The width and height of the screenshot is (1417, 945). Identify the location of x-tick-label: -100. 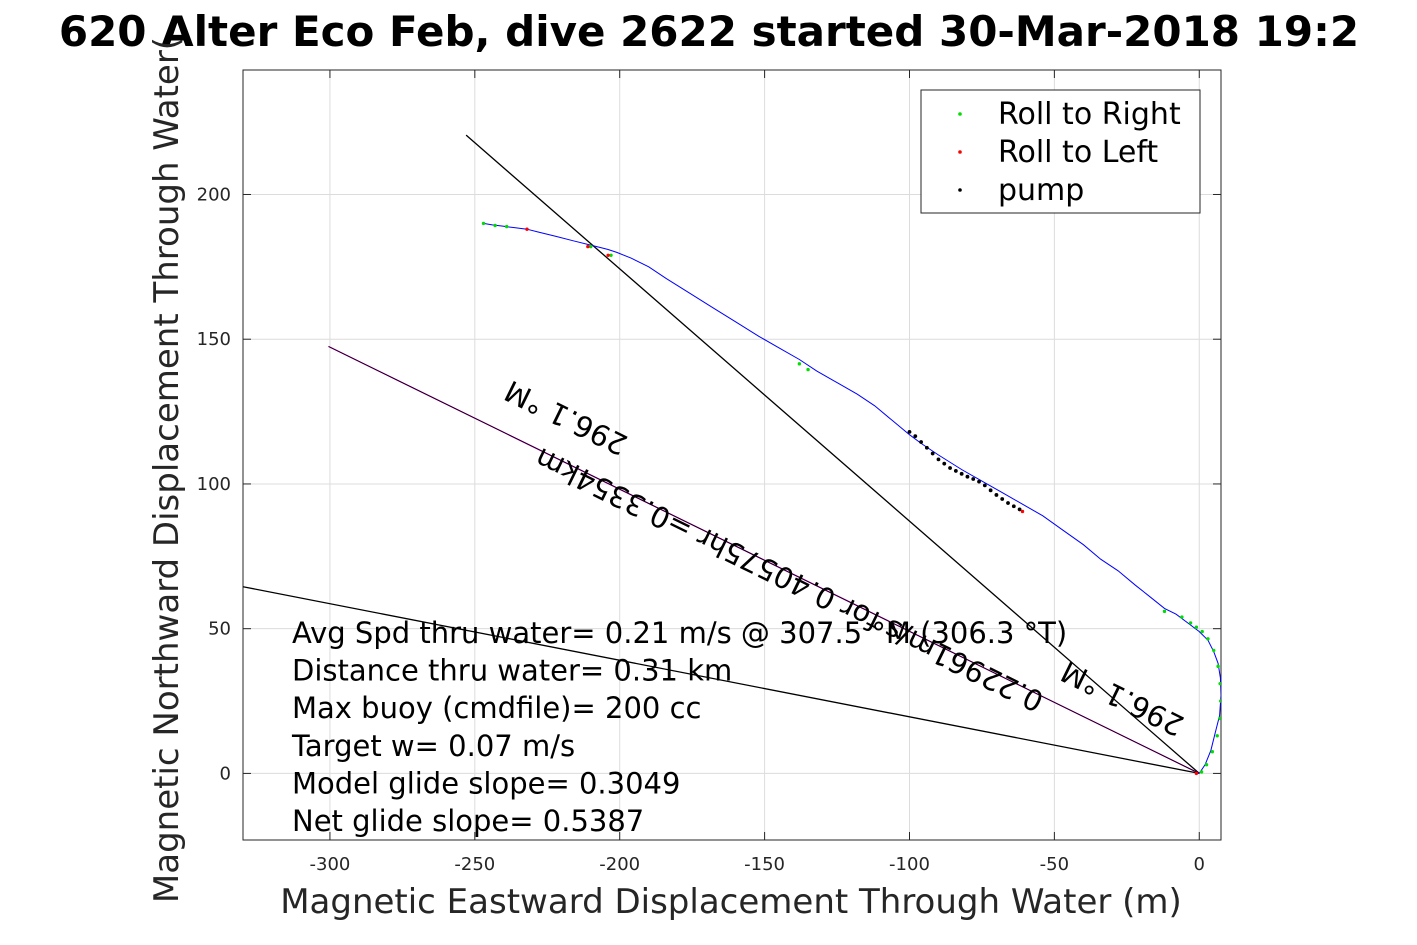
(909, 864).